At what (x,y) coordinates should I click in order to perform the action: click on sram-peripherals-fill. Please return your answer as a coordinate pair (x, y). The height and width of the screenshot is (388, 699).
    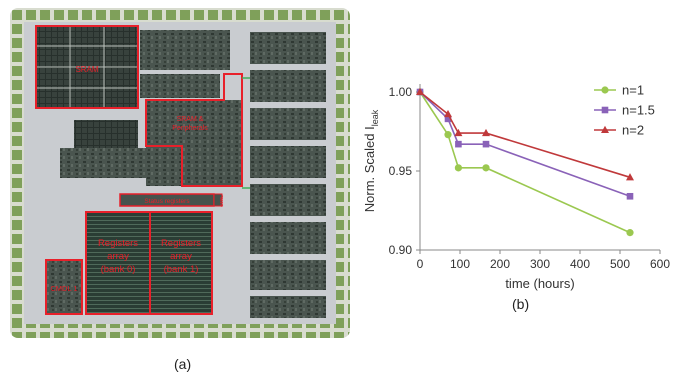
    Looking at the image, I should click on (194, 143).